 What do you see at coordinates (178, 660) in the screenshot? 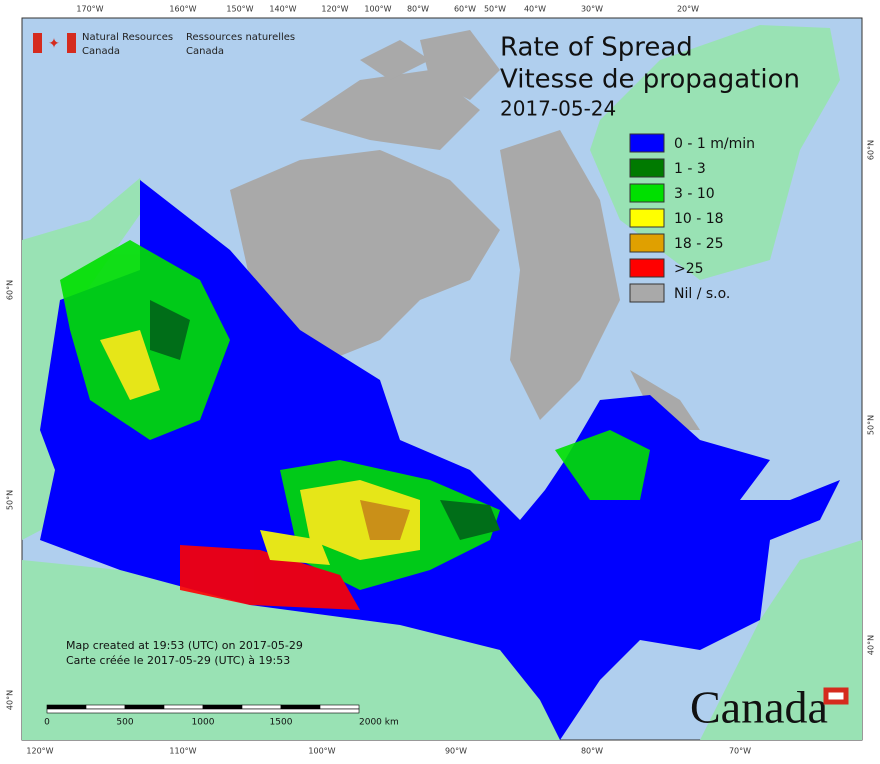
I see `note: Carte créée le 2017-05-29 (UTC) à 19:53` at bounding box center [178, 660].